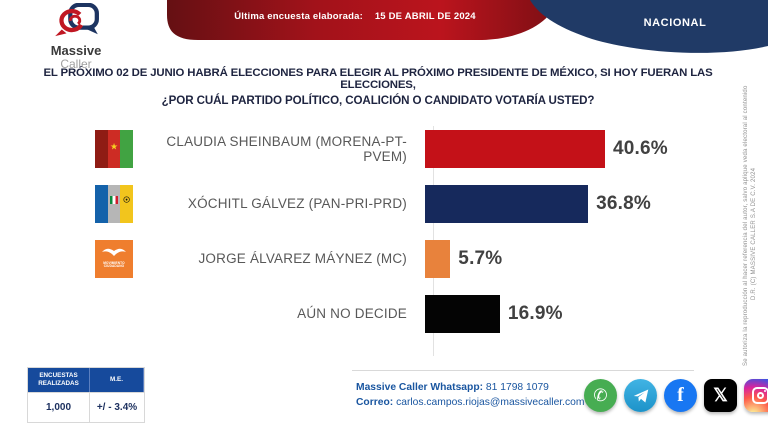 The width and height of the screenshot is (768, 432). What do you see at coordinates (114, 148) in the screenshot?
I see `party-logo-morena-pt-pvem: ★` at bounding box center [114, 148].